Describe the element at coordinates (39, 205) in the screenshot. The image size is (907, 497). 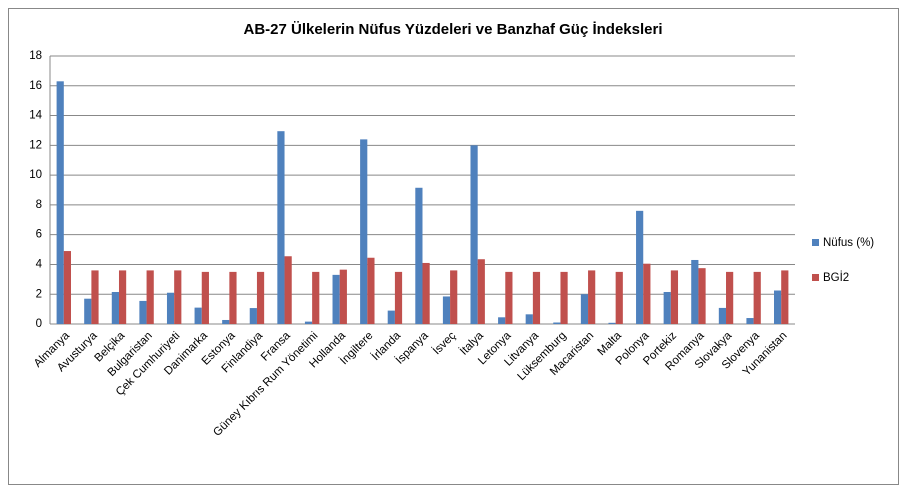
I see `y-tick-label: 8` at that location.